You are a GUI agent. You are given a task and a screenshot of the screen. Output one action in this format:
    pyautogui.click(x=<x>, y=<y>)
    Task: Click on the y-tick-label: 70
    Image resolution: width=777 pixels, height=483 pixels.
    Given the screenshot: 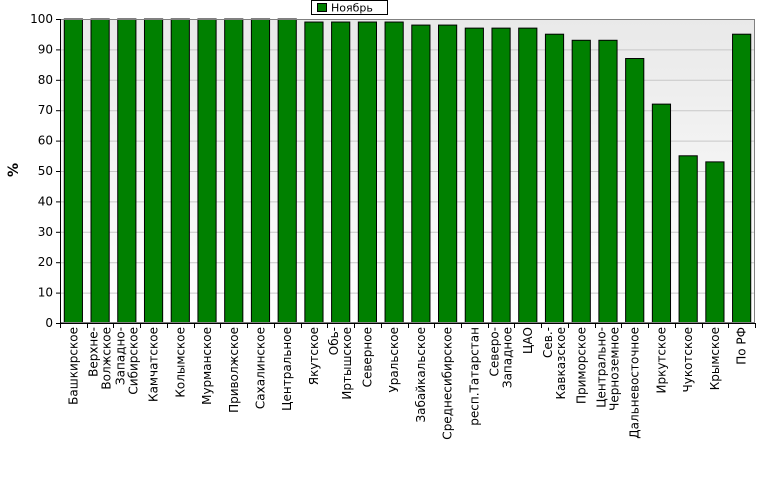 What is the action you would take?
    pyautogui.click(x=45, y=110)
    